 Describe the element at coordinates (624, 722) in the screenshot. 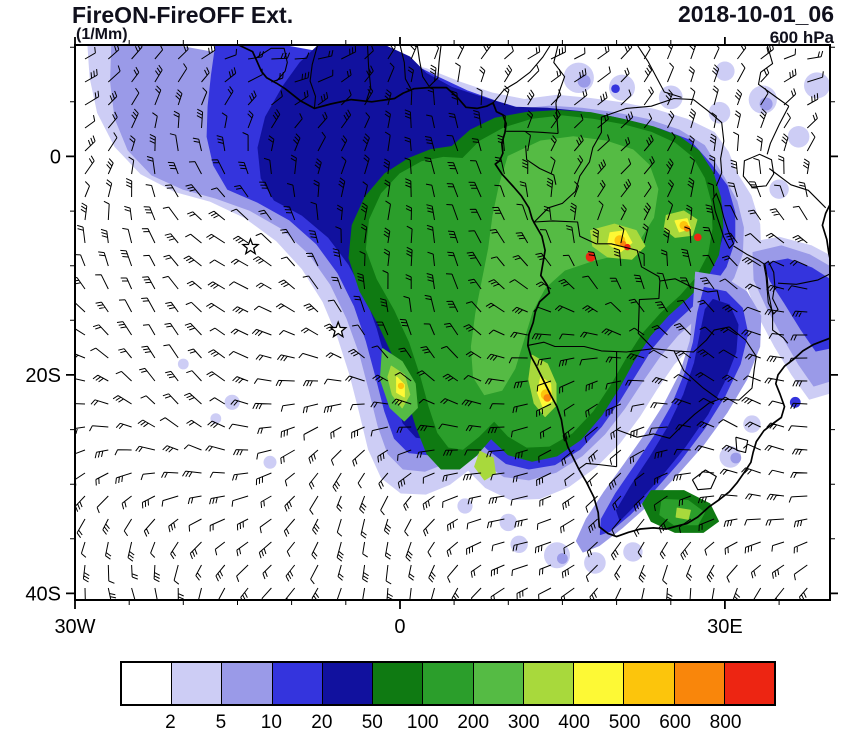

I see `colorbar-tick-label: 500` at that location.